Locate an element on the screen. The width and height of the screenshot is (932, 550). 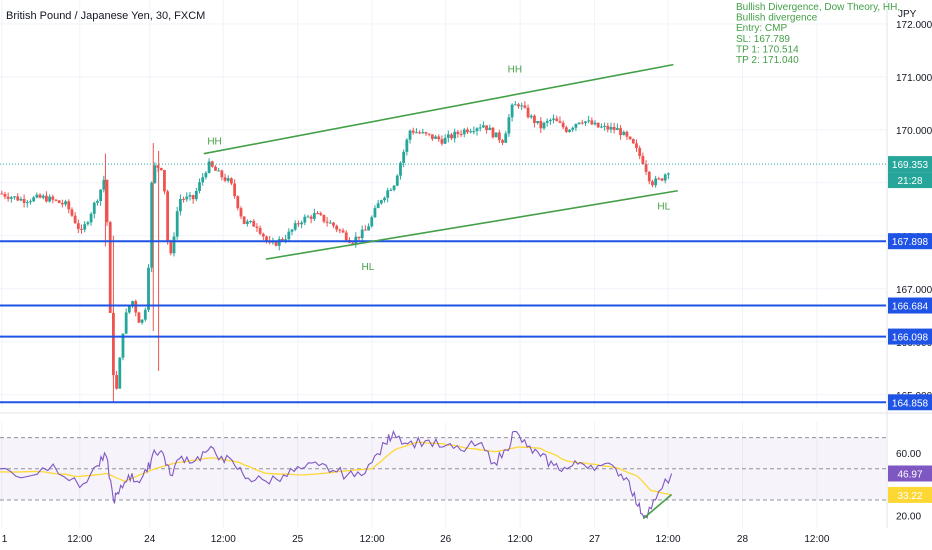
countdown-tag-bg is located at coordinates (910, 180).